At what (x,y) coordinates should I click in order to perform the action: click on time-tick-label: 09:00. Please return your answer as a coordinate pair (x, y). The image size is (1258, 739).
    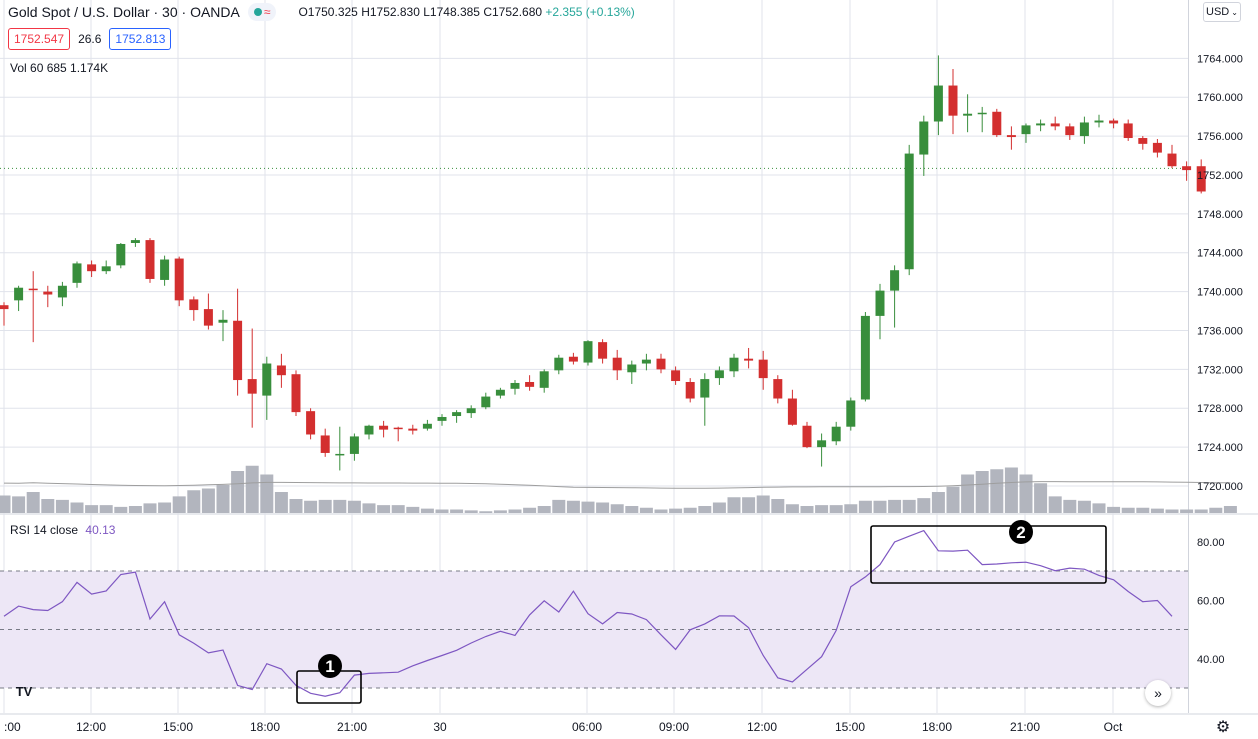
    Looking at the image, I should click on (674, 727).